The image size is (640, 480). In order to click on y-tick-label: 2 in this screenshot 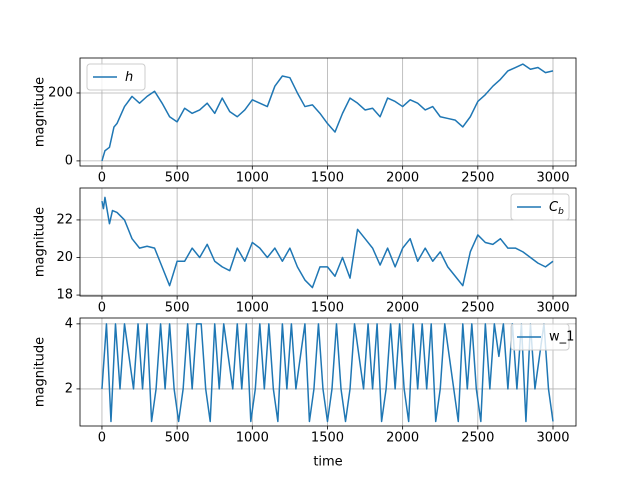, I will do `click(69, 388)`.